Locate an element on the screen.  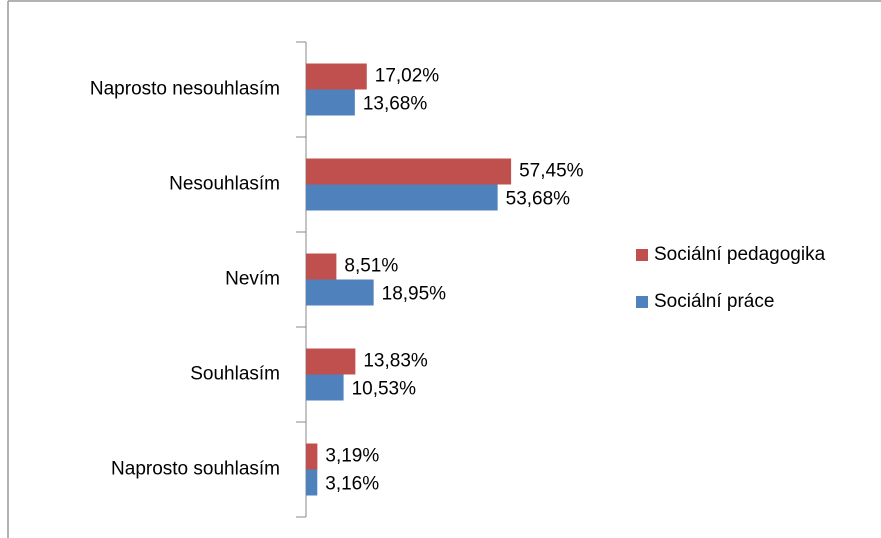
value-label: 18,95% is located at coordinates (414, 294).